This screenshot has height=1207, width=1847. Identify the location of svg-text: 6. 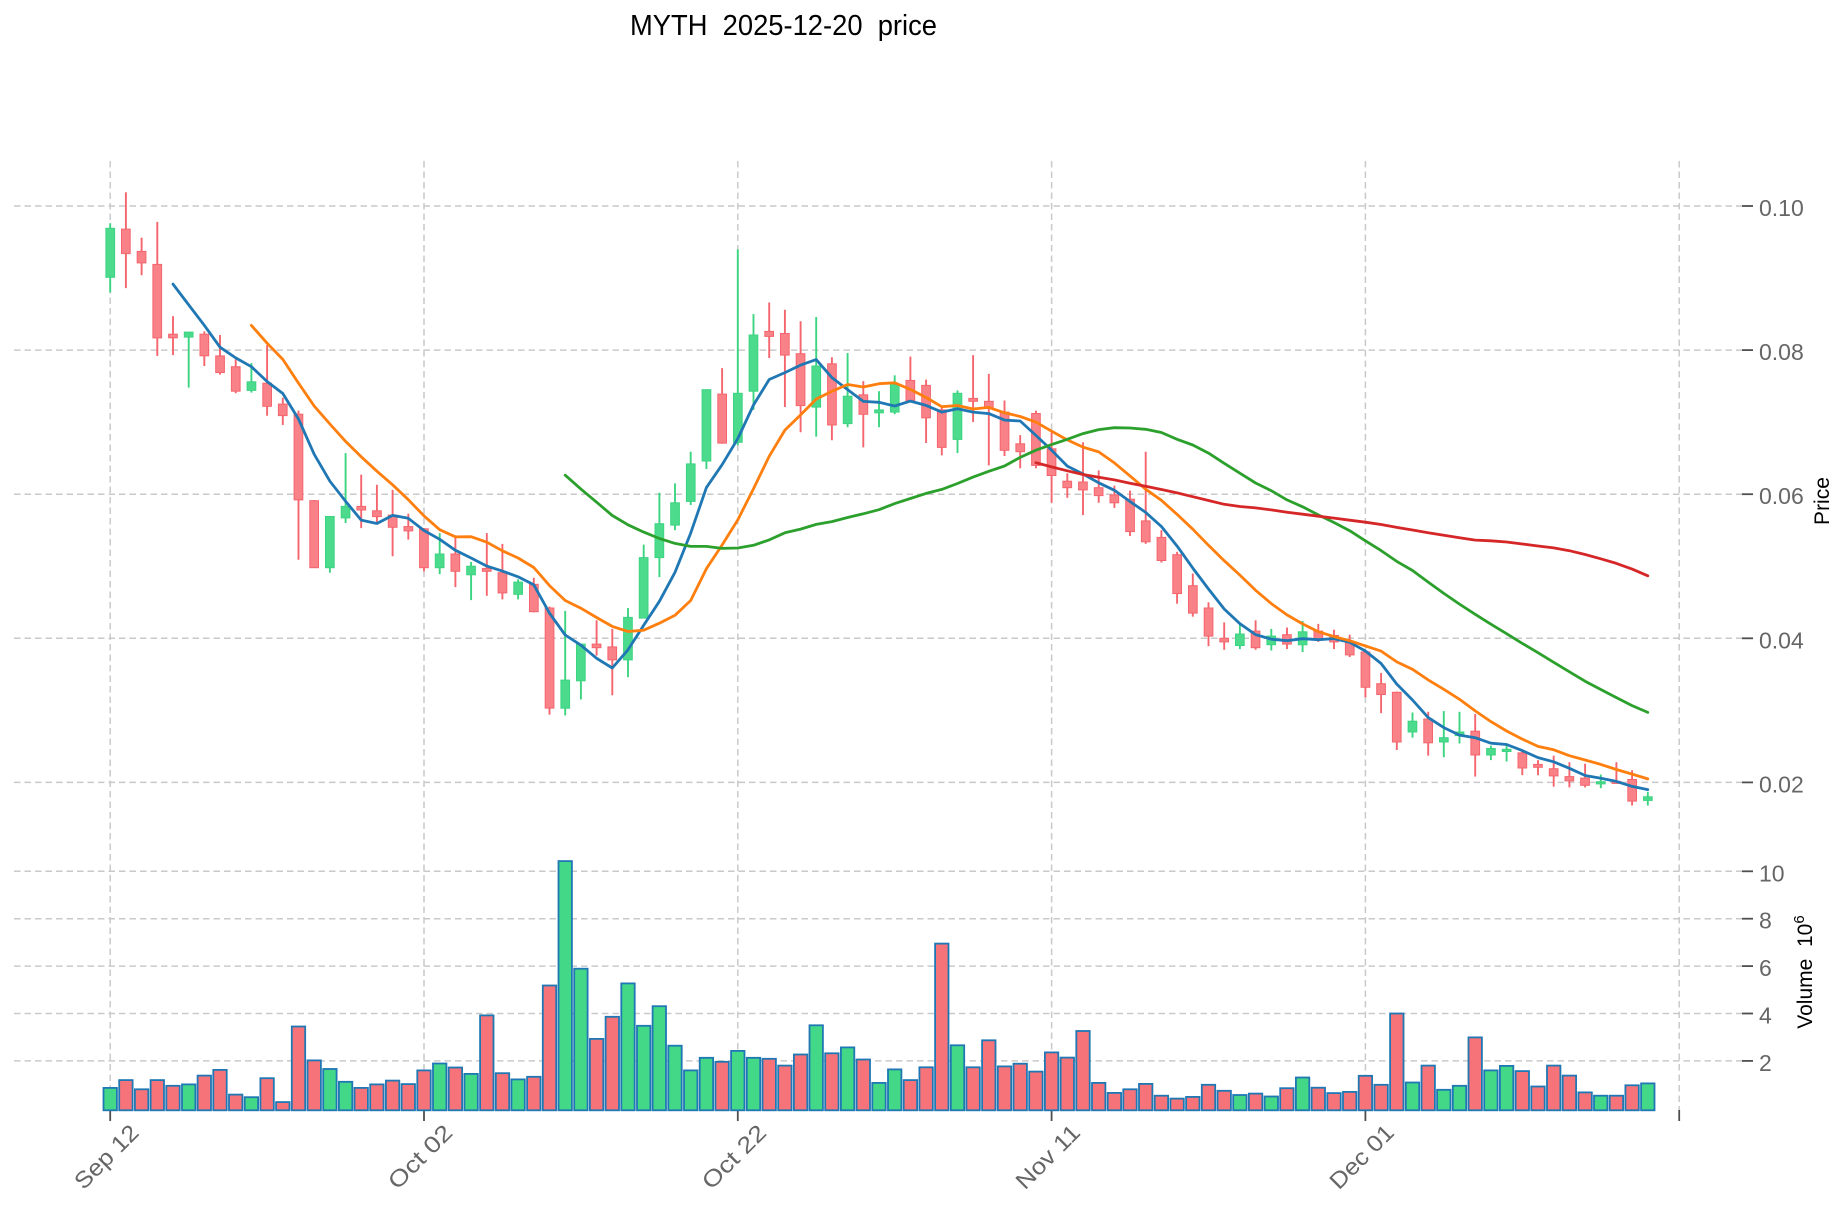
(1765, 968).